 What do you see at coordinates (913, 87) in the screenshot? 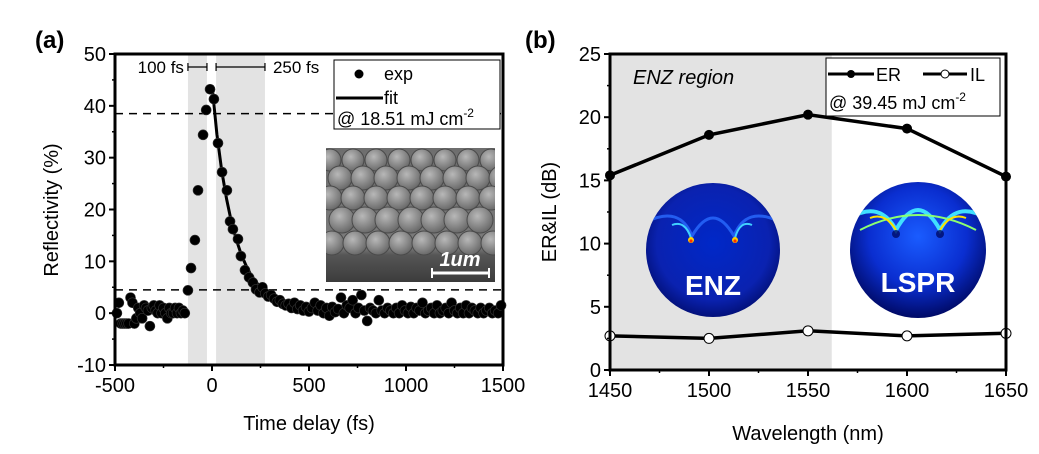
I see `legend-b: ER IL @ 39.45 mJ cm-2` at bounding box center [913, 87].